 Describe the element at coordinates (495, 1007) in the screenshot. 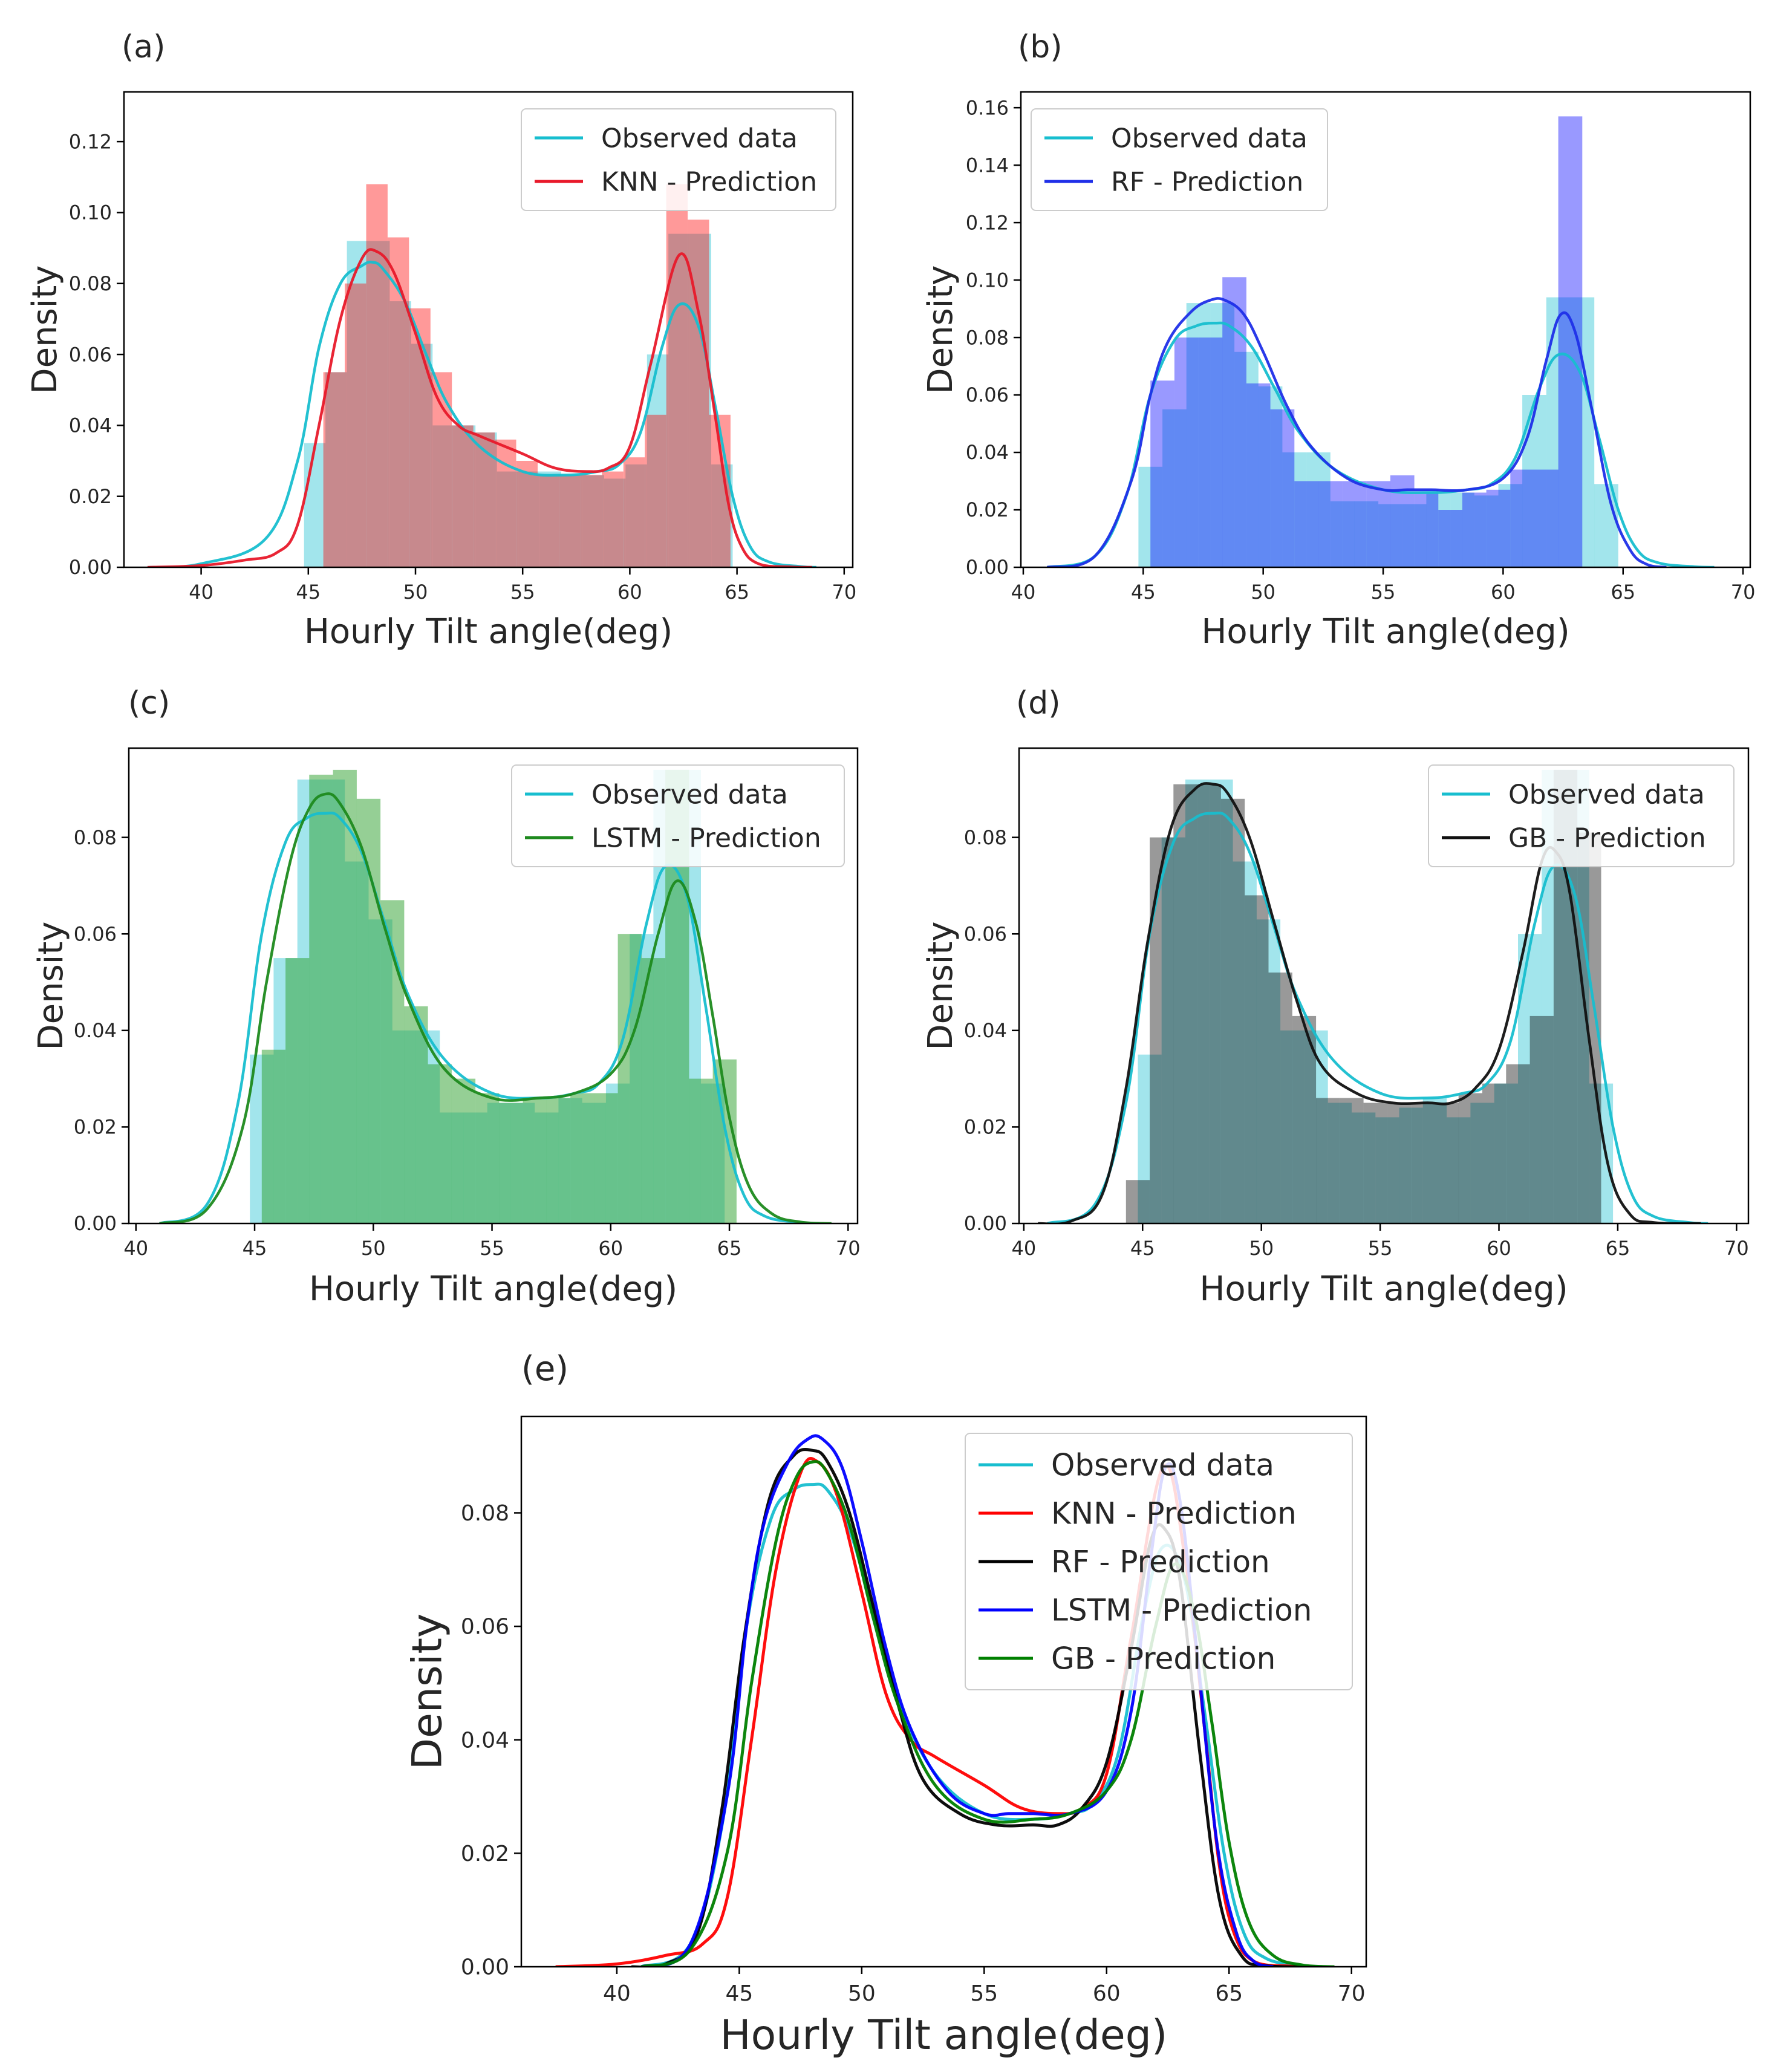

I see `kde-line-lstm-prediction` at that location.